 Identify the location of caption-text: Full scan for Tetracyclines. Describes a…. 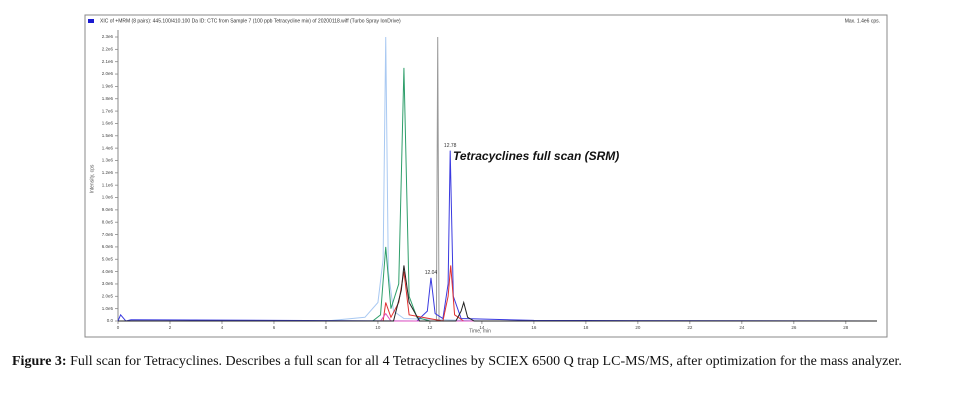
(486, 361).